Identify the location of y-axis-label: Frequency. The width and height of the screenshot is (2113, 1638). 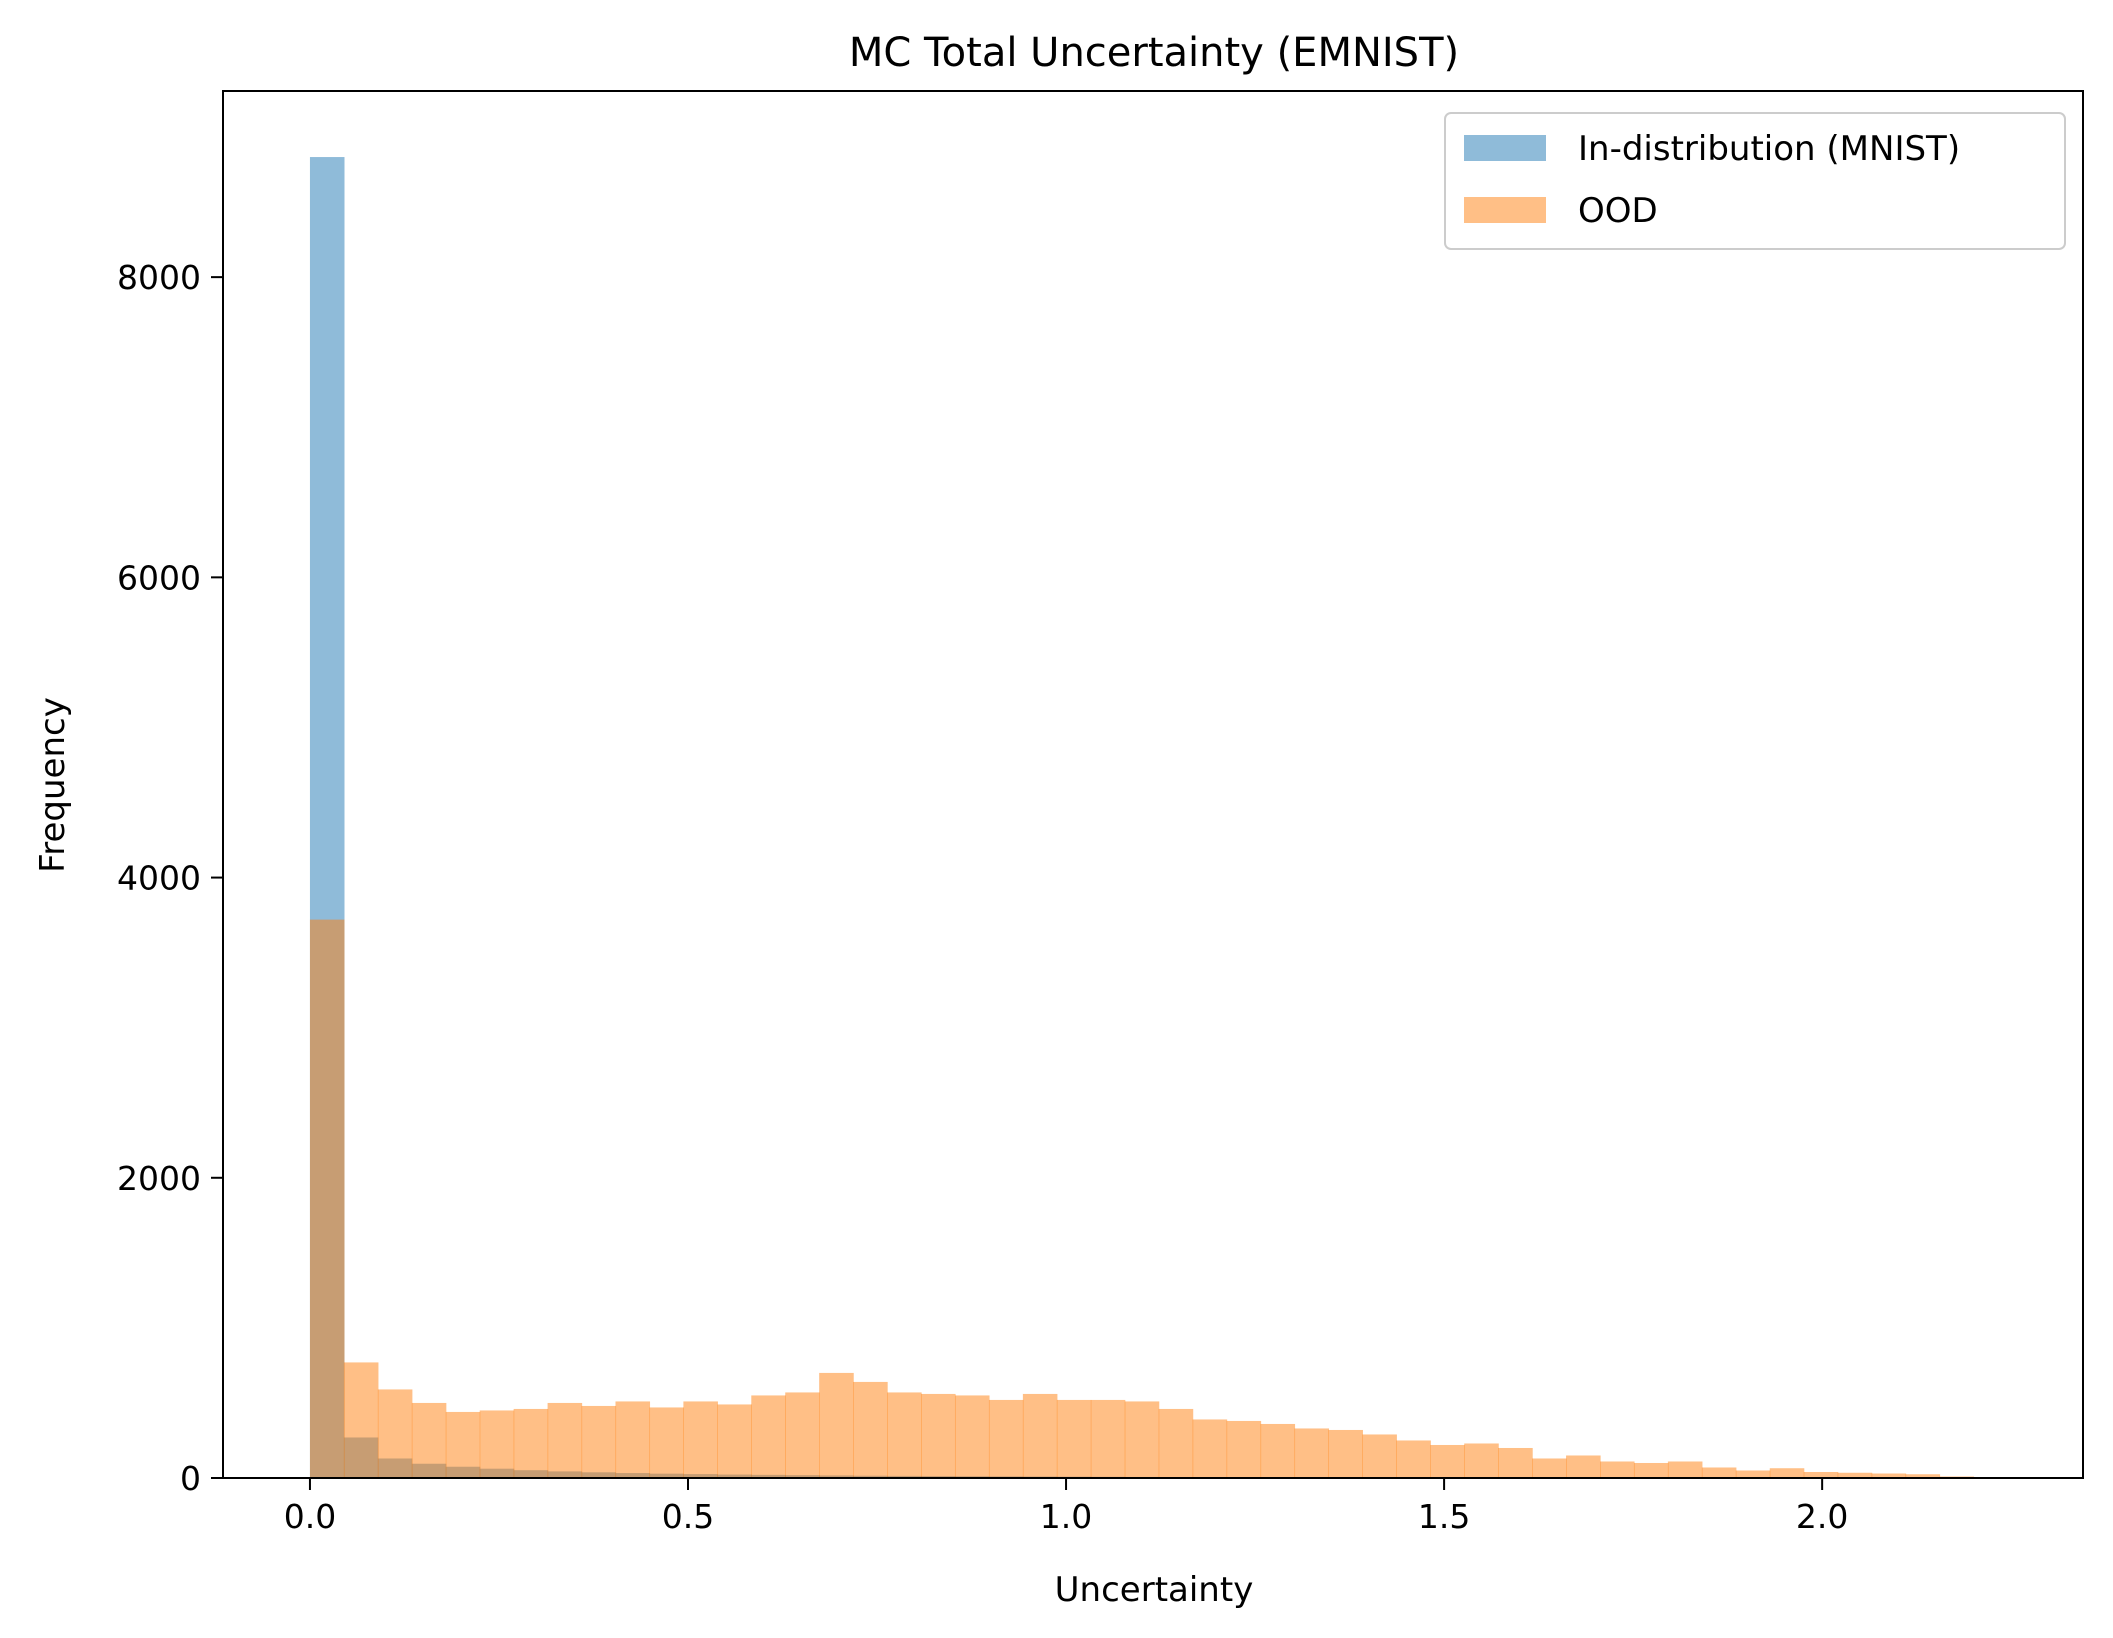
(53, 785).